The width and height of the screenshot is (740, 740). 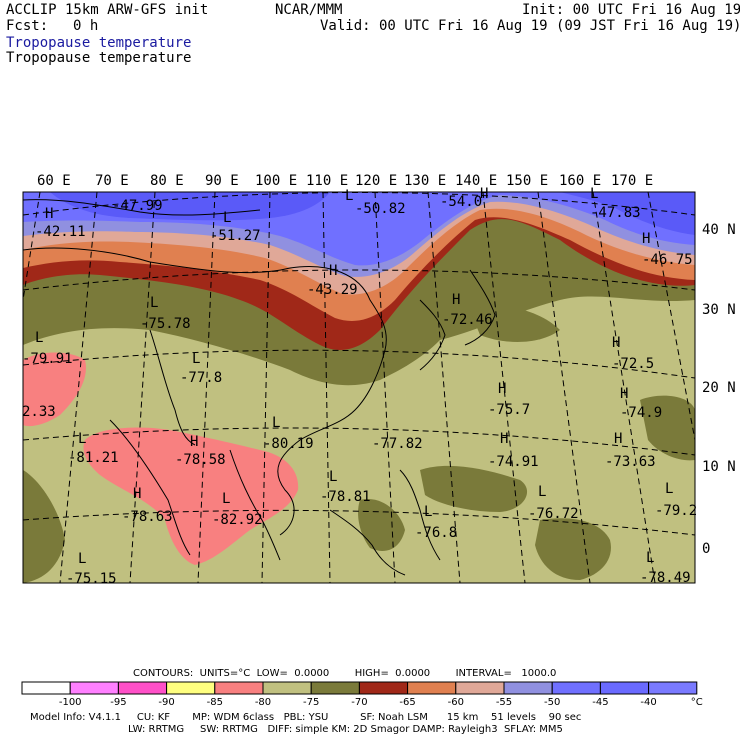 I want to click on color-bar-label: -55, so click(x=504, y=702).